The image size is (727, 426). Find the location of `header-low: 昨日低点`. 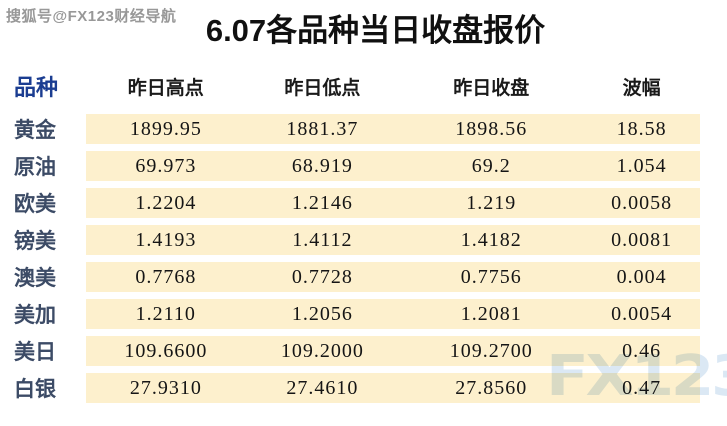

header-low: 昨日低点 is located at coordinates (322, 88).